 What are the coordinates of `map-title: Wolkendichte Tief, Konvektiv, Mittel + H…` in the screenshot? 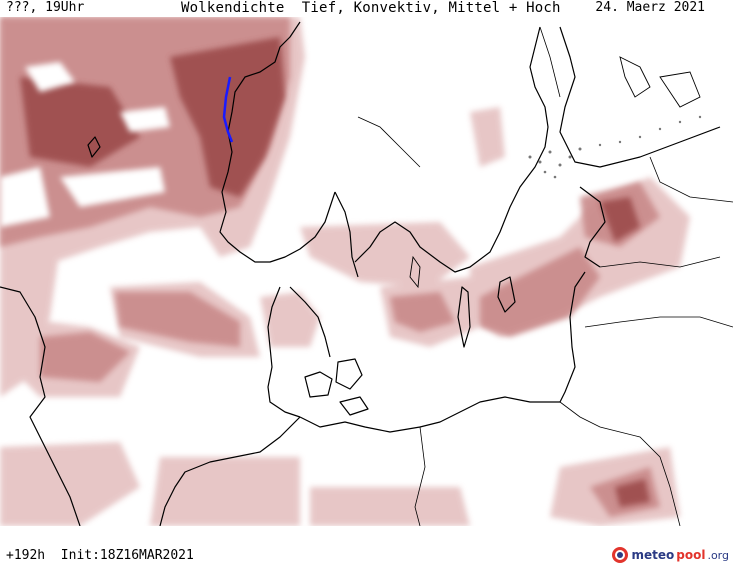 It's located at (371, 8).